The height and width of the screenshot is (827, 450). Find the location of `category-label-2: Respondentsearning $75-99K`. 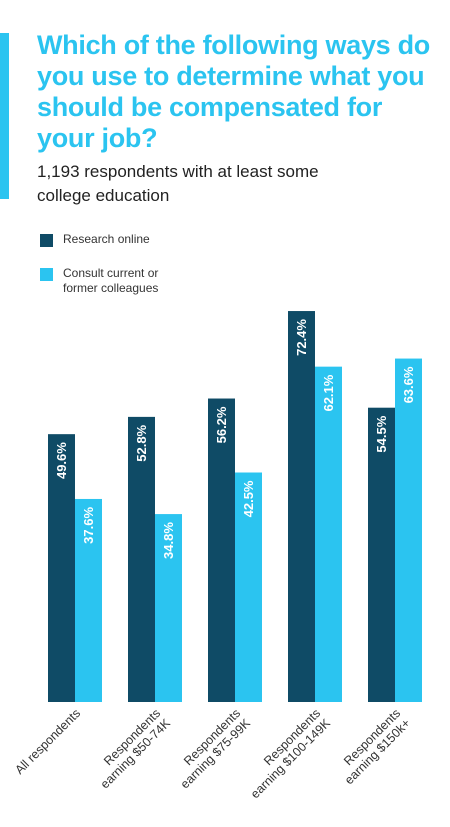

category-label-2: Respondentsearning $75-99K is located at coordinates (211, 749).